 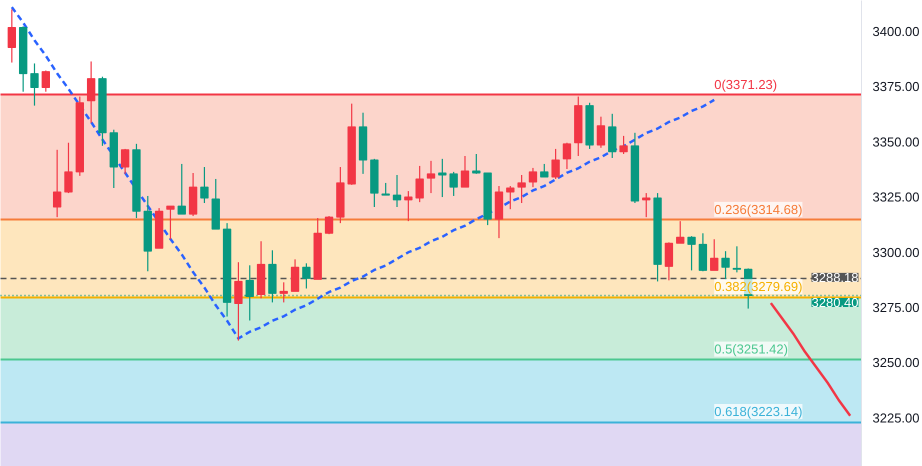 What do you see at coordinates (746, 84) in the screenshot?
I see `ref-line-label: 0(3371.23)` at bounding box center [746, 84].